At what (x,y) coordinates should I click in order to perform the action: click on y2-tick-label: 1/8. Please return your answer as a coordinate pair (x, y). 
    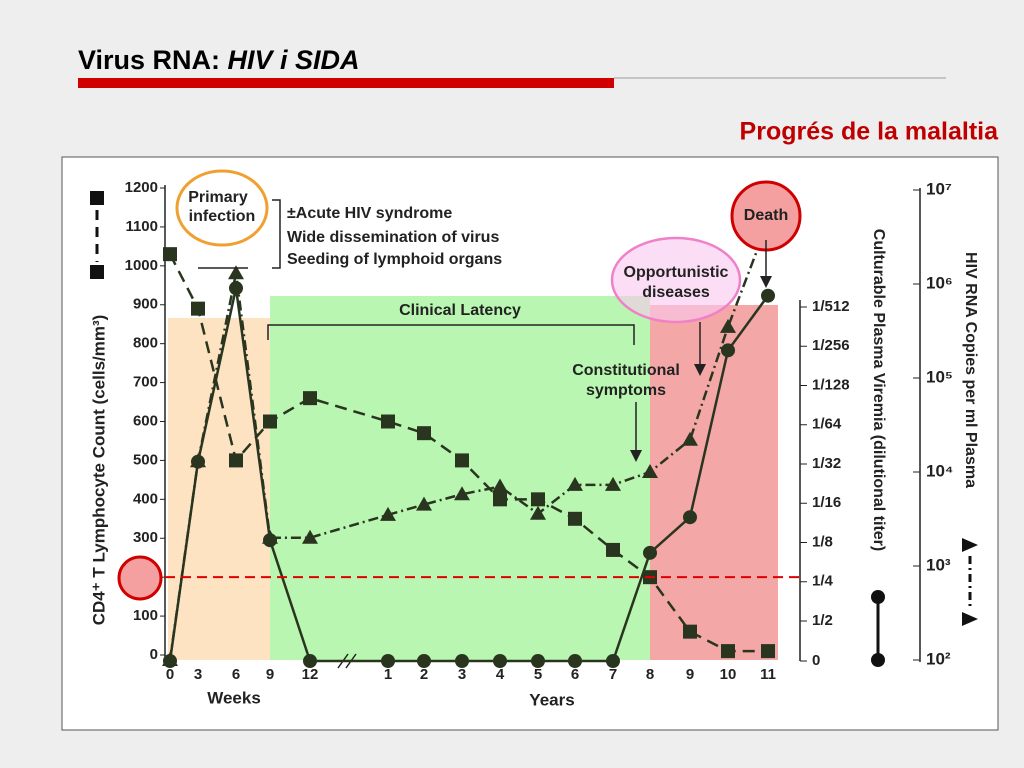
    Looking at the image, I should click on (822, 541).